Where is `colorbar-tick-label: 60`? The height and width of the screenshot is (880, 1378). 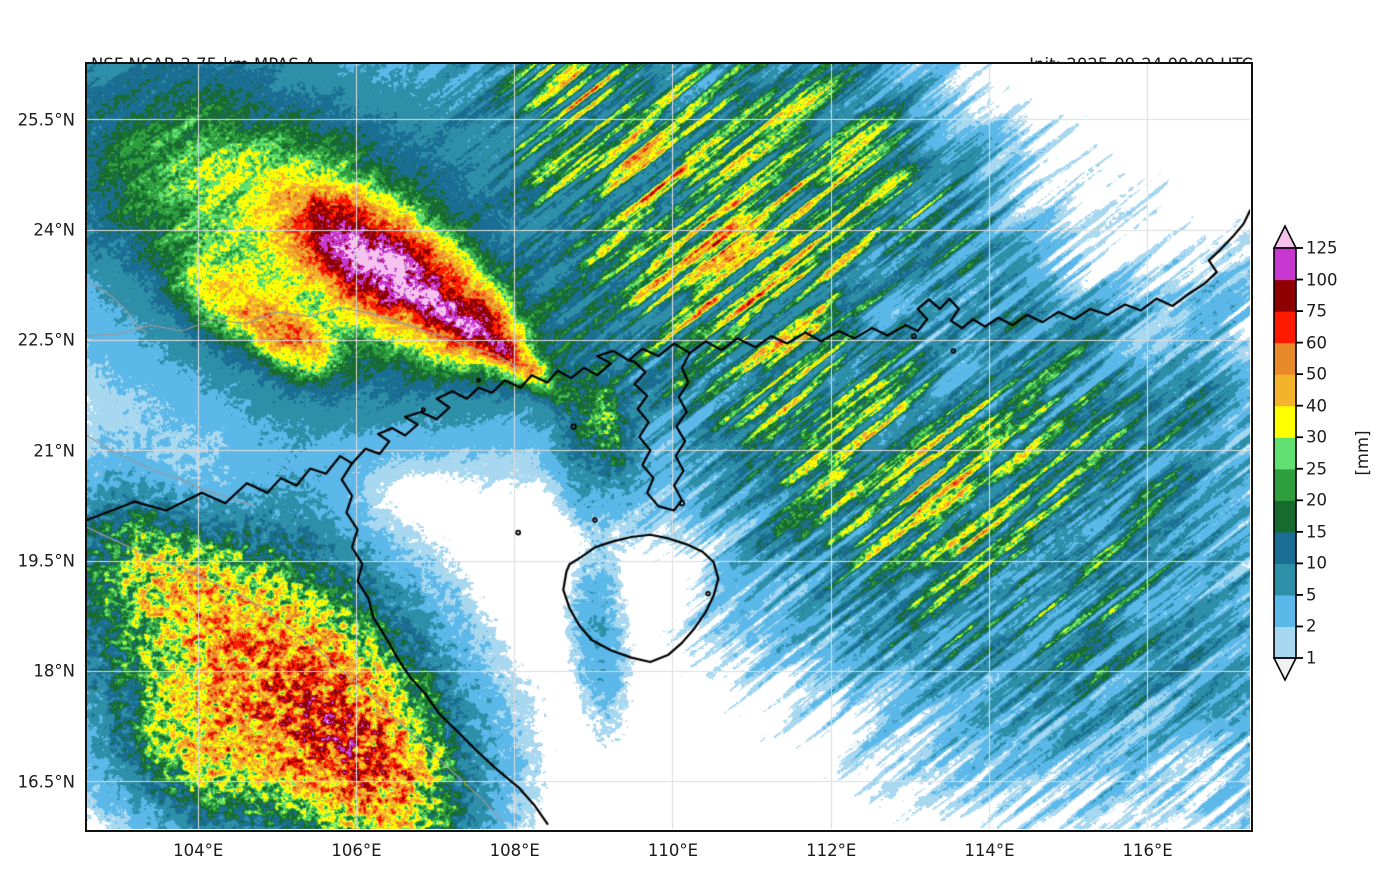
colorbar-tick-label: 60 is located at coordinates (1316, 343).